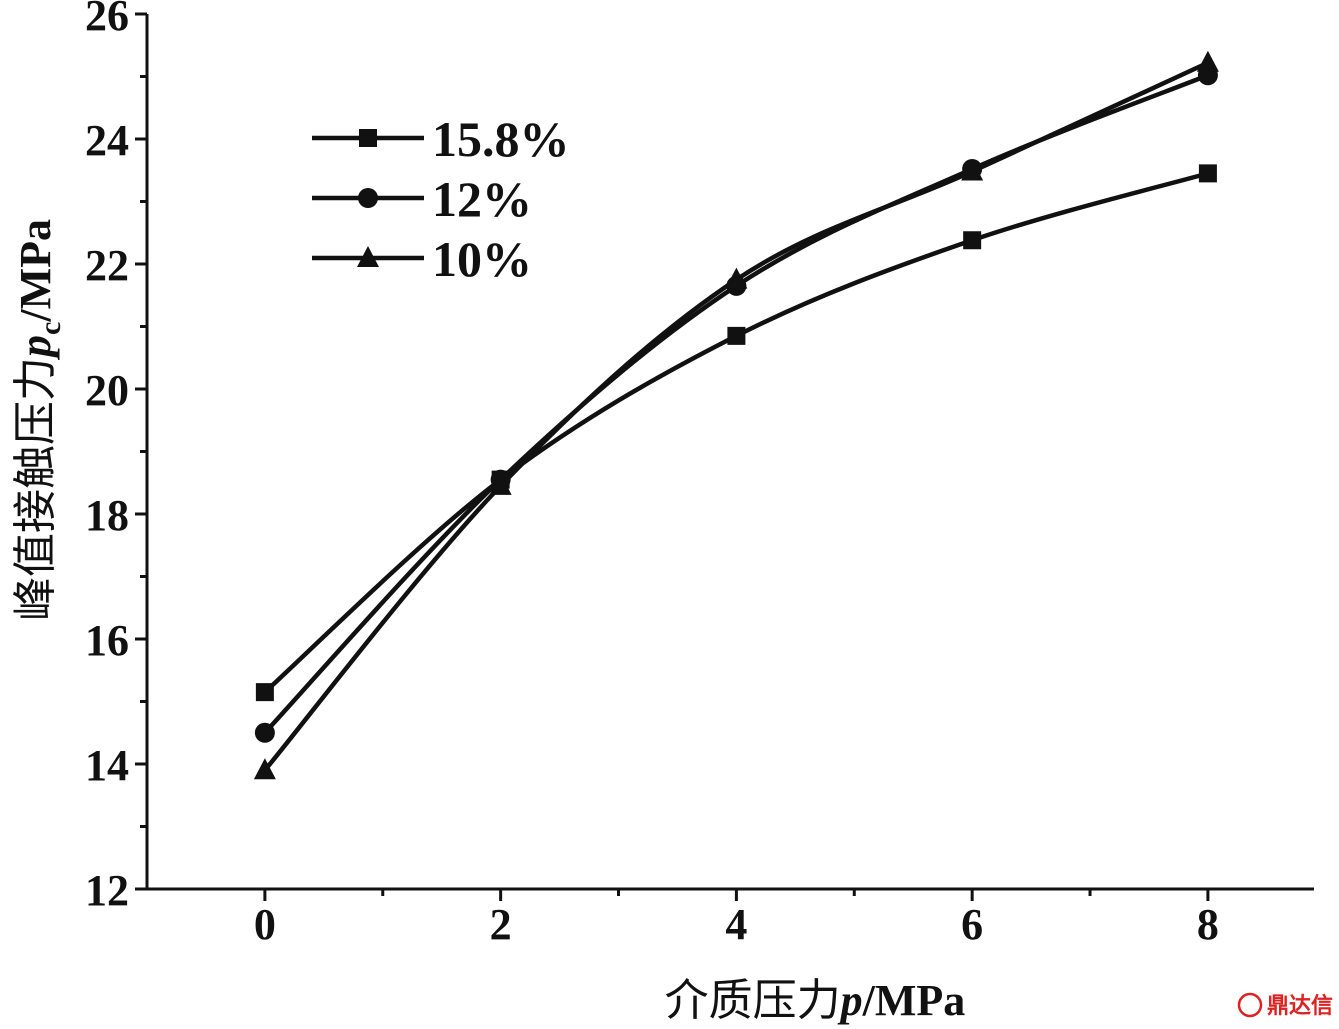  I want to click on y-tick-label: 20, so click(107, 390).